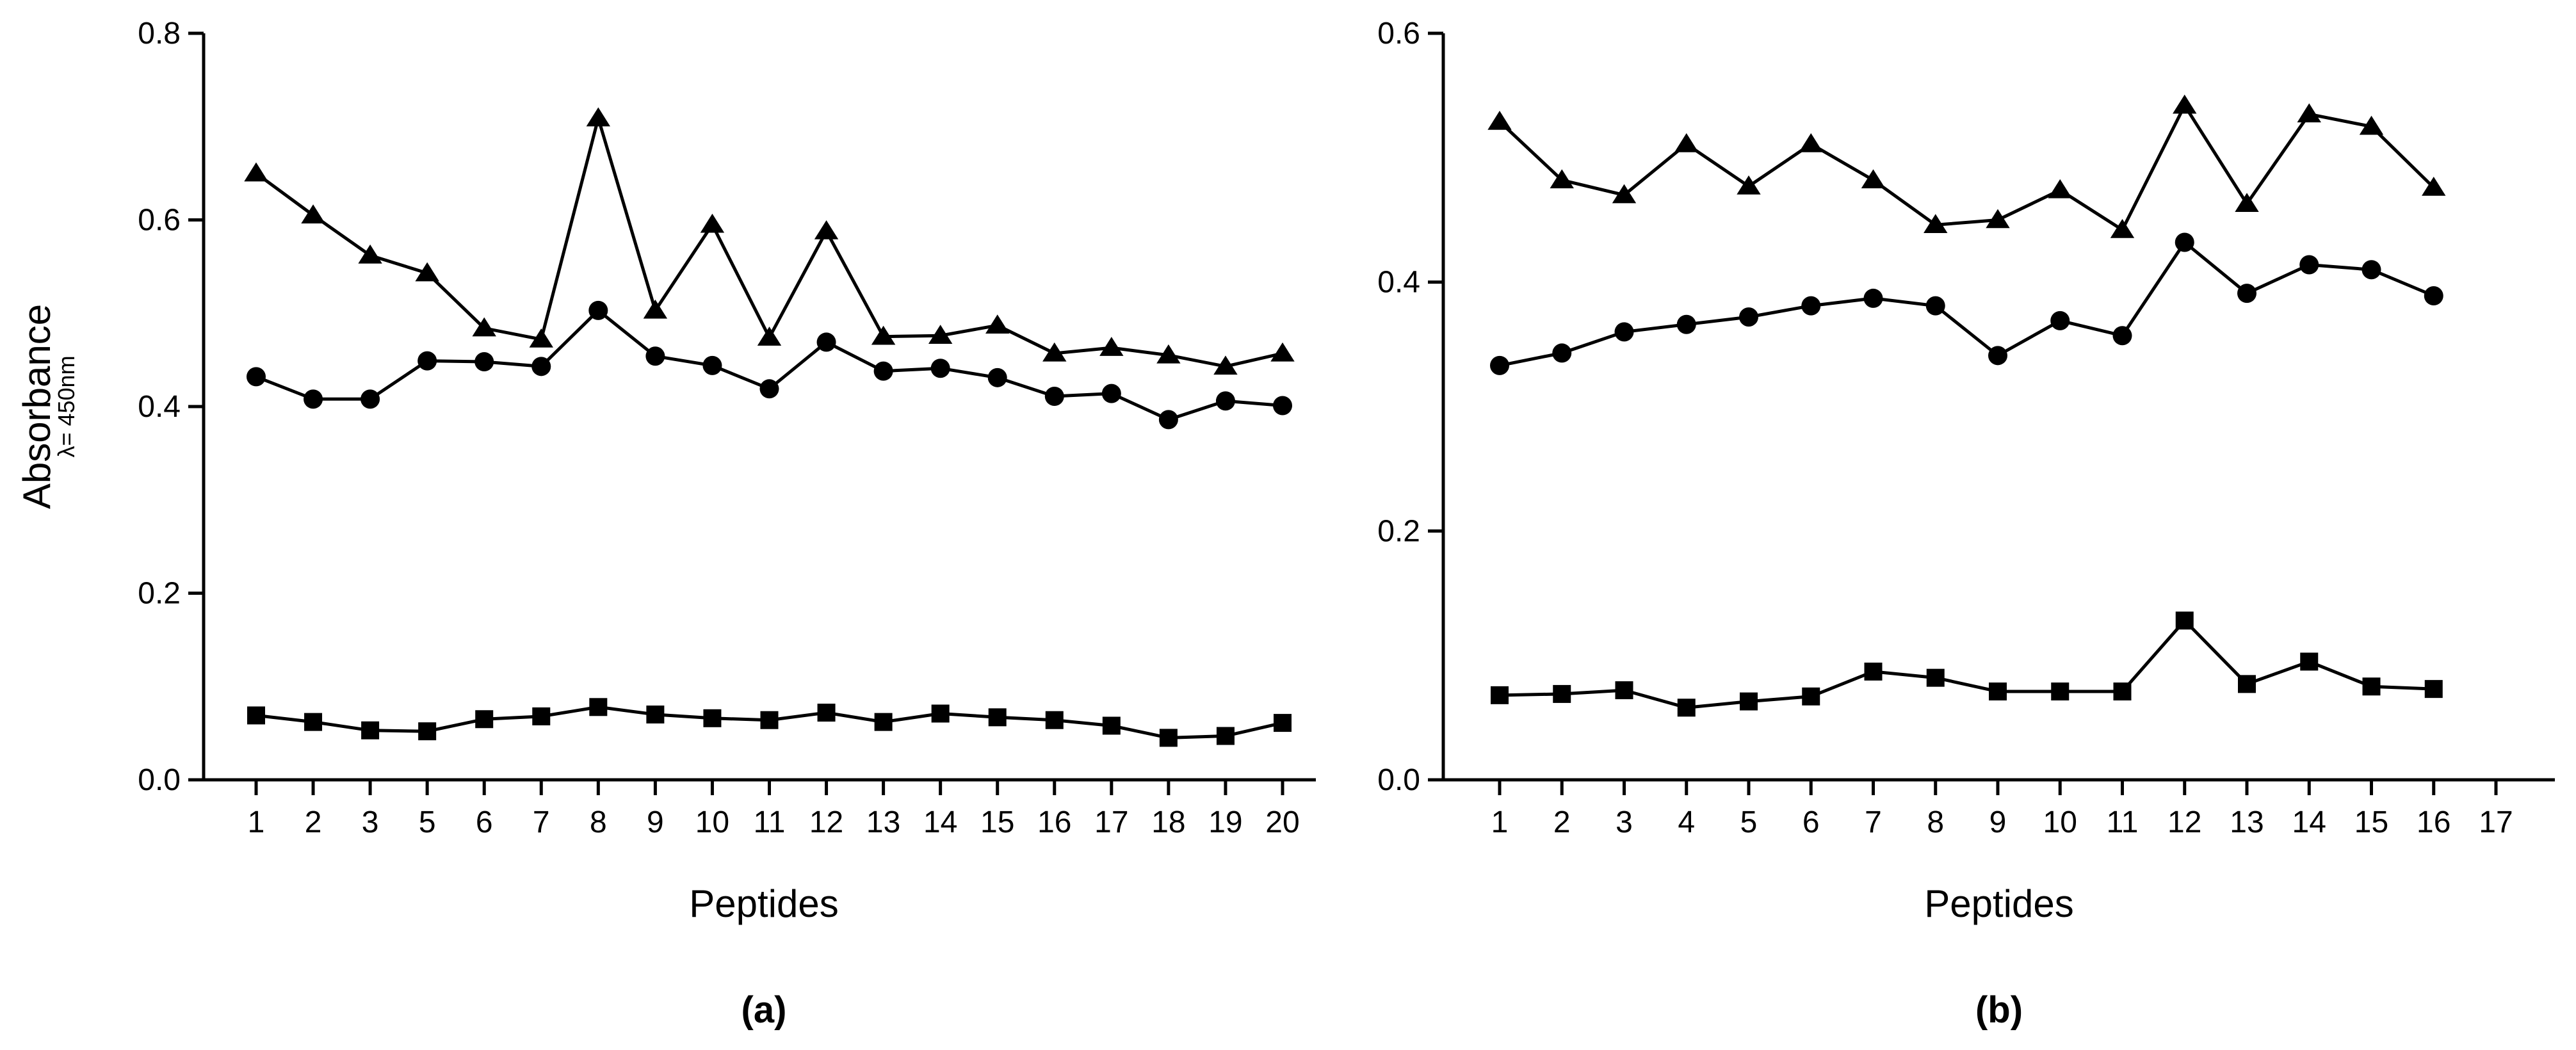 The height and width of the screenshot is (1050, 2576). I want to click on series-line-square, so click(1966, 663).